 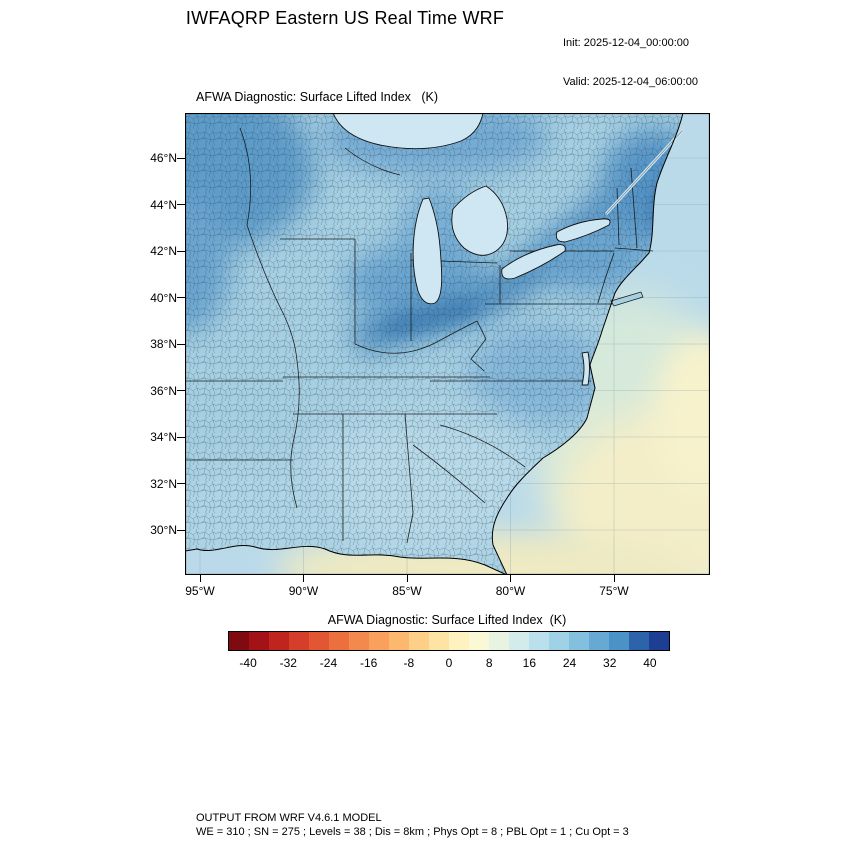 What do you see at coordinates (289, 818) in the screenshot?
I see `footer-model-line: OUTPUT FROM WRF V4.6.1 MODEL` at bounding box center [289, 818].